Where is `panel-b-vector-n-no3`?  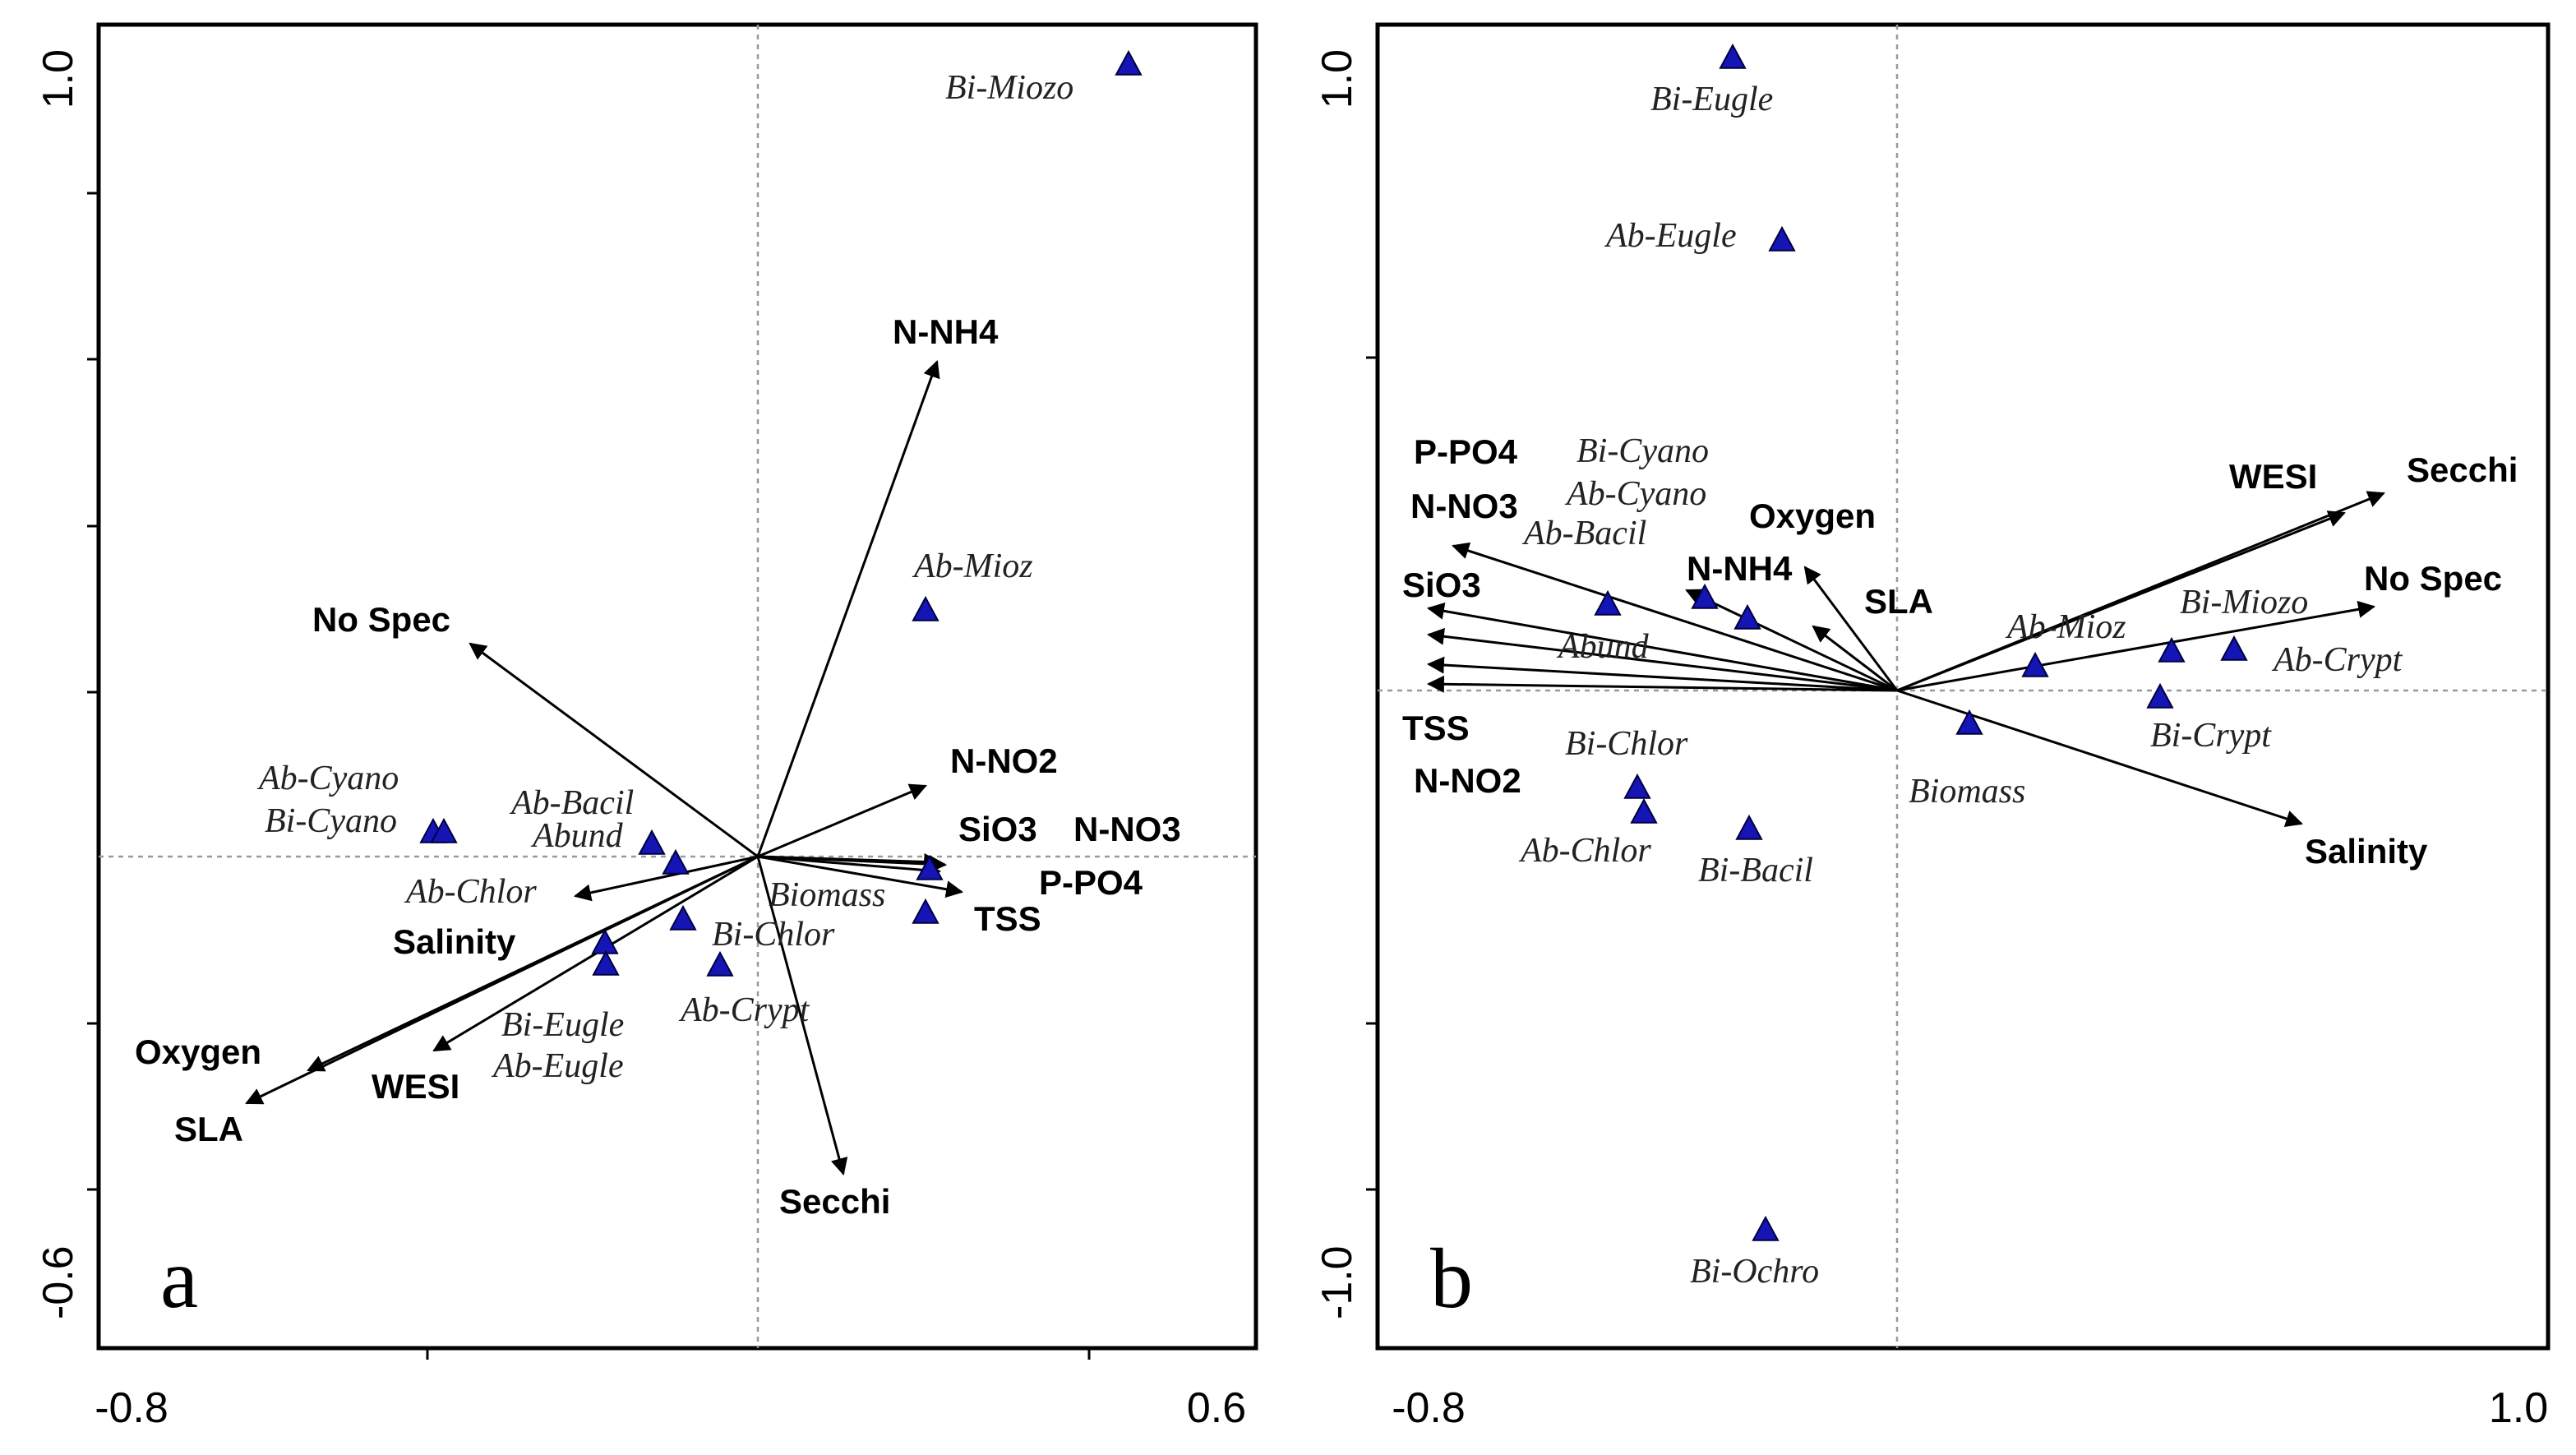 panel-b-vector-n-no3 is located at coordinates (1675, 617).